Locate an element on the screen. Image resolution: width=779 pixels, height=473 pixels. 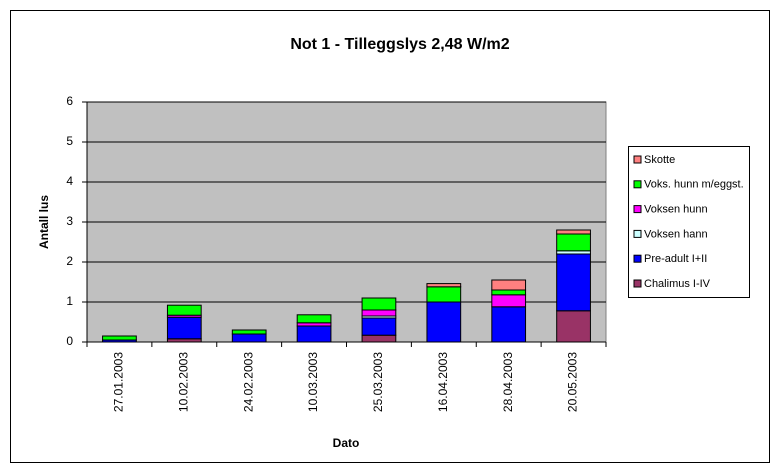
legend-label: Voks. hunn m/eggst. is located at coordinates (694, 185).